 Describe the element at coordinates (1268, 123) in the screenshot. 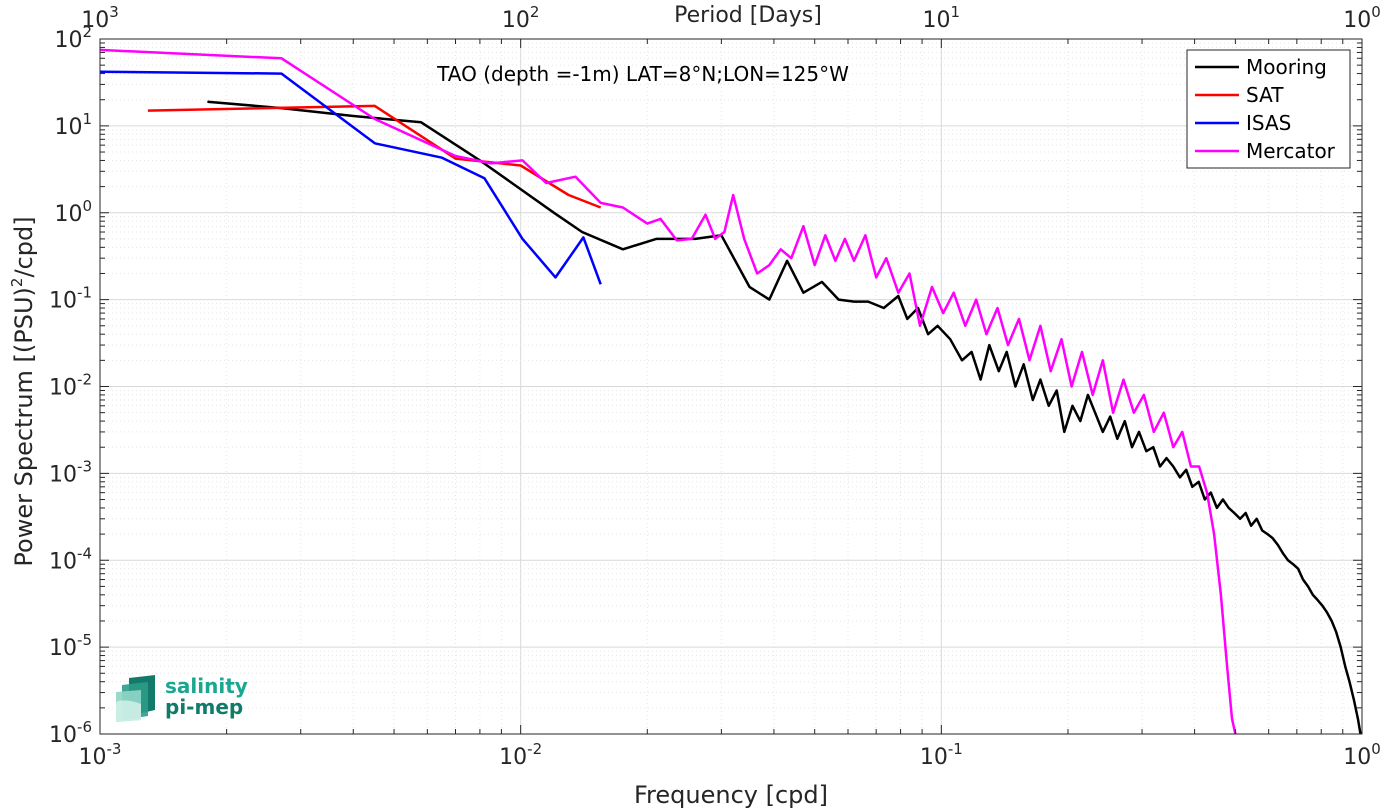

I see `legend-label-isas: ISAS` at that location.